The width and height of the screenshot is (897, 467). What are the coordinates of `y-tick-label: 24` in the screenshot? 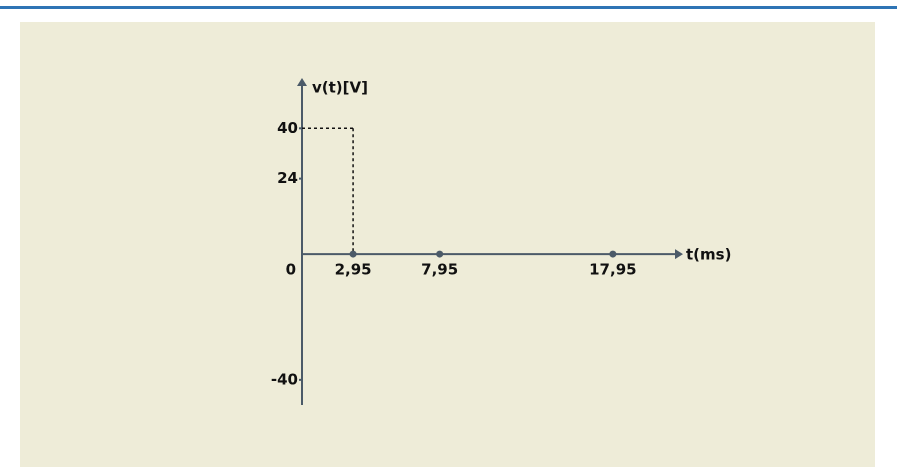 It's located at (287, 178).